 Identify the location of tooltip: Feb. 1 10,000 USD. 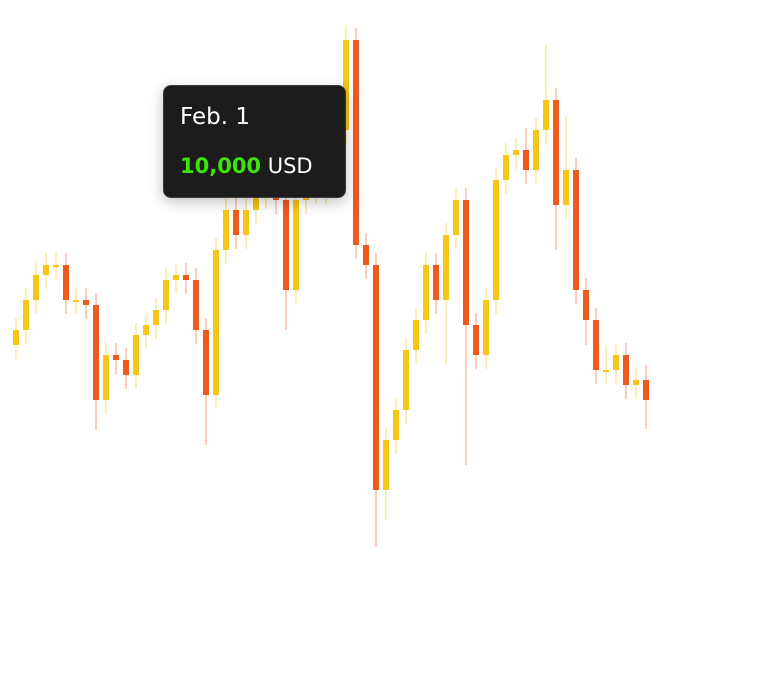
(254, 141).